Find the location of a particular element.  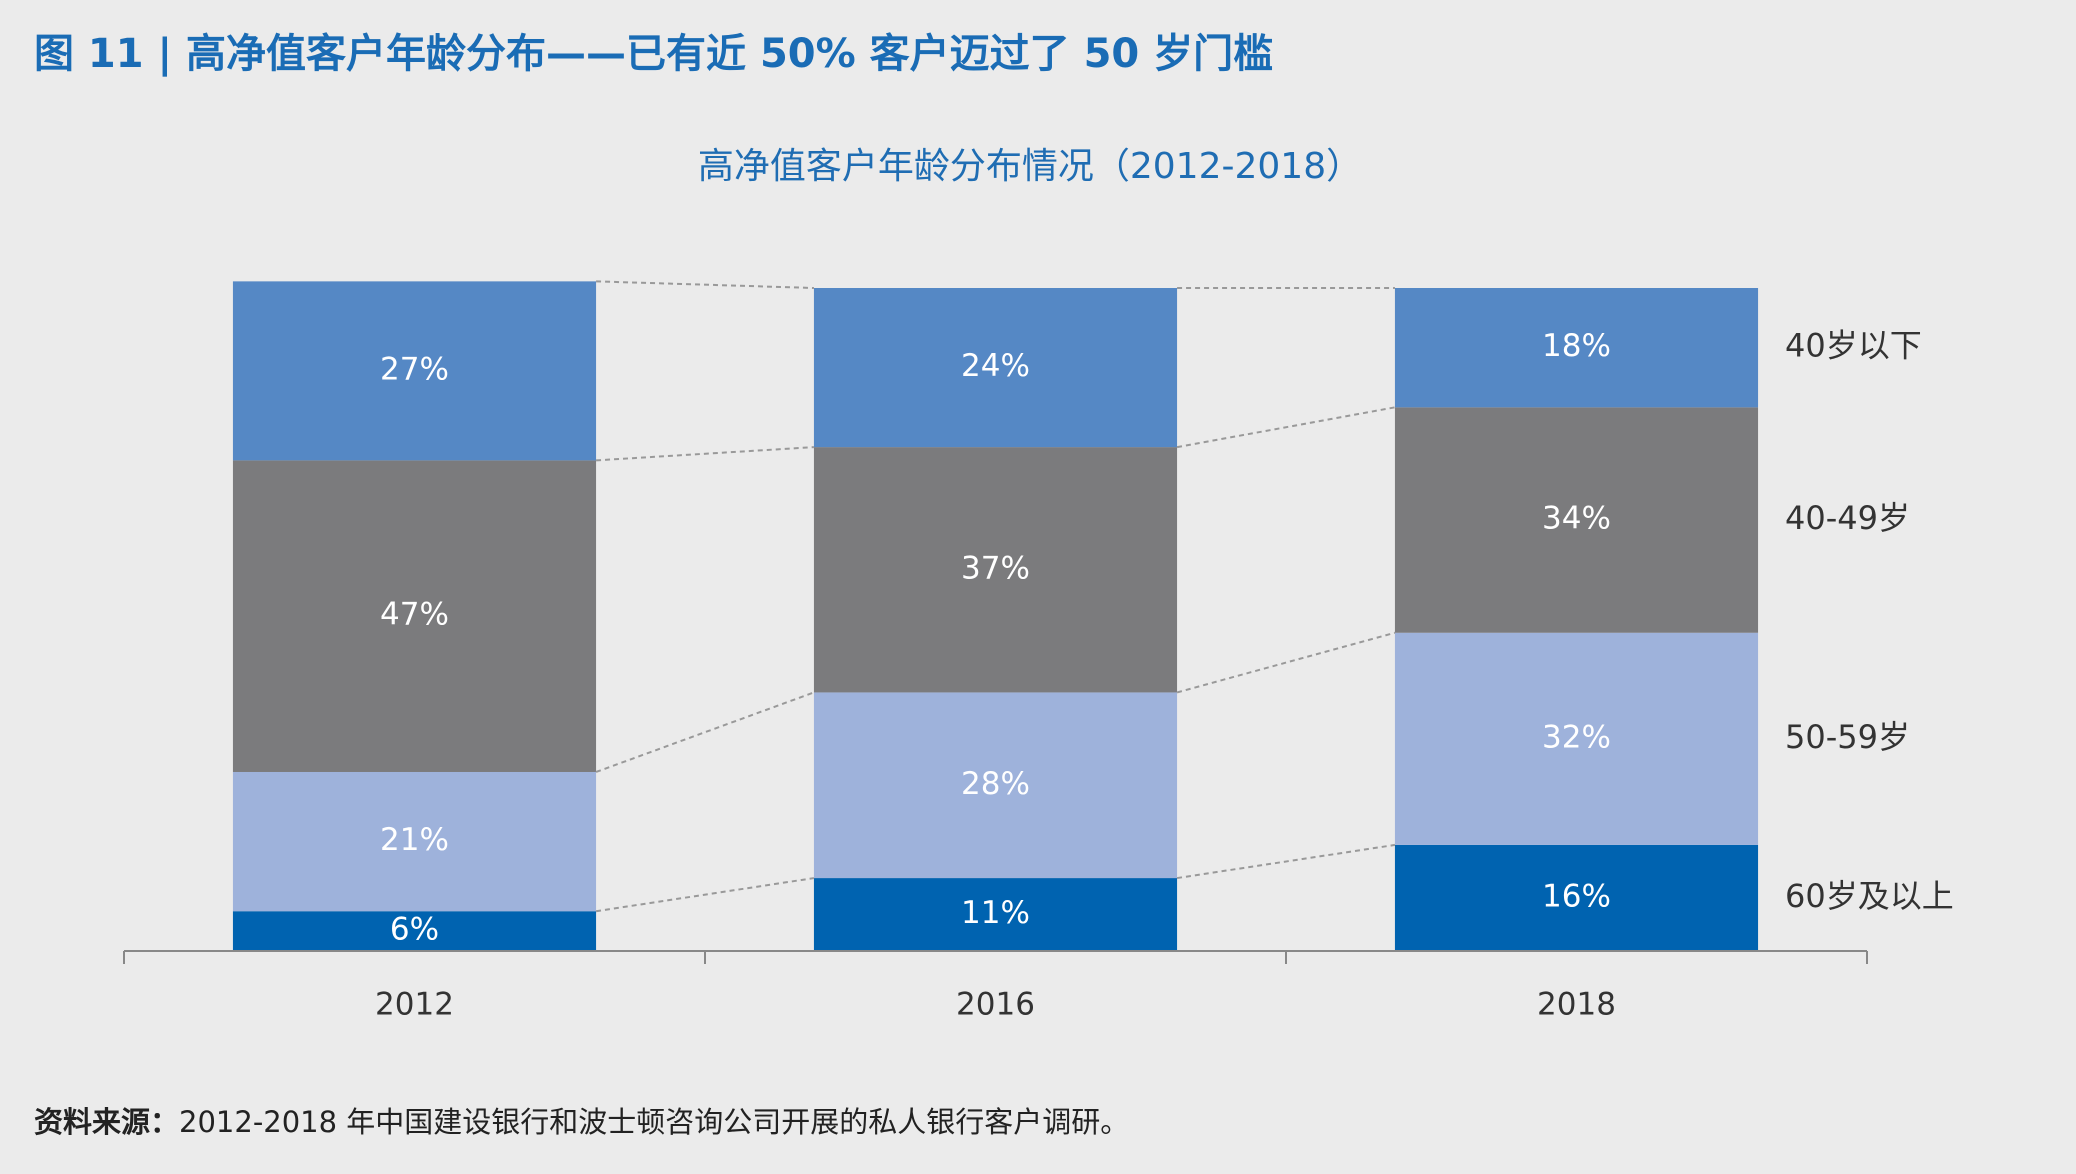

legend-label: 40-49岁 is located at coordinates (1847, 518).